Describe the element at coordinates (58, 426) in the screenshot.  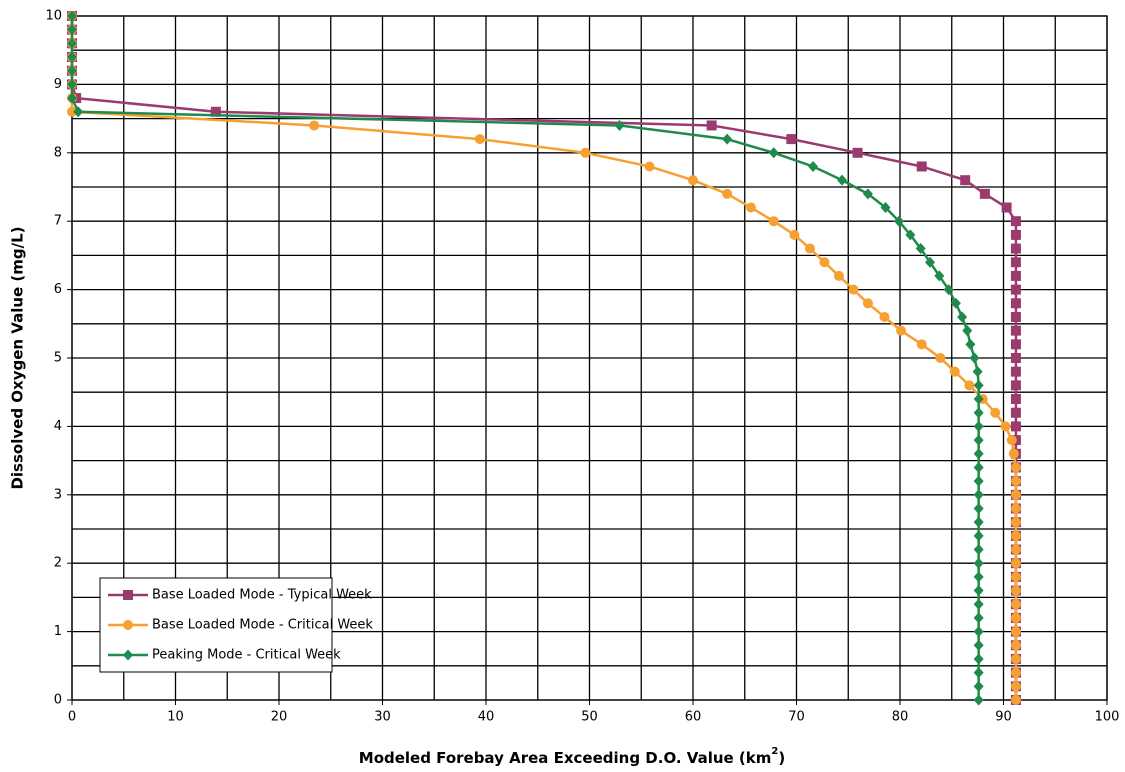
I see `y-tick-label: 4` at that location.